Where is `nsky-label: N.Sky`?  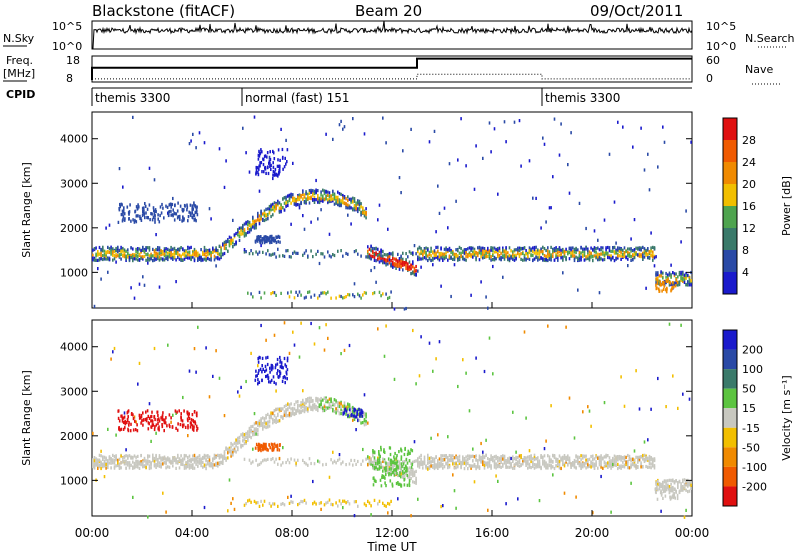 nsky-label: N.Sky is located at coordinates (19, 38).